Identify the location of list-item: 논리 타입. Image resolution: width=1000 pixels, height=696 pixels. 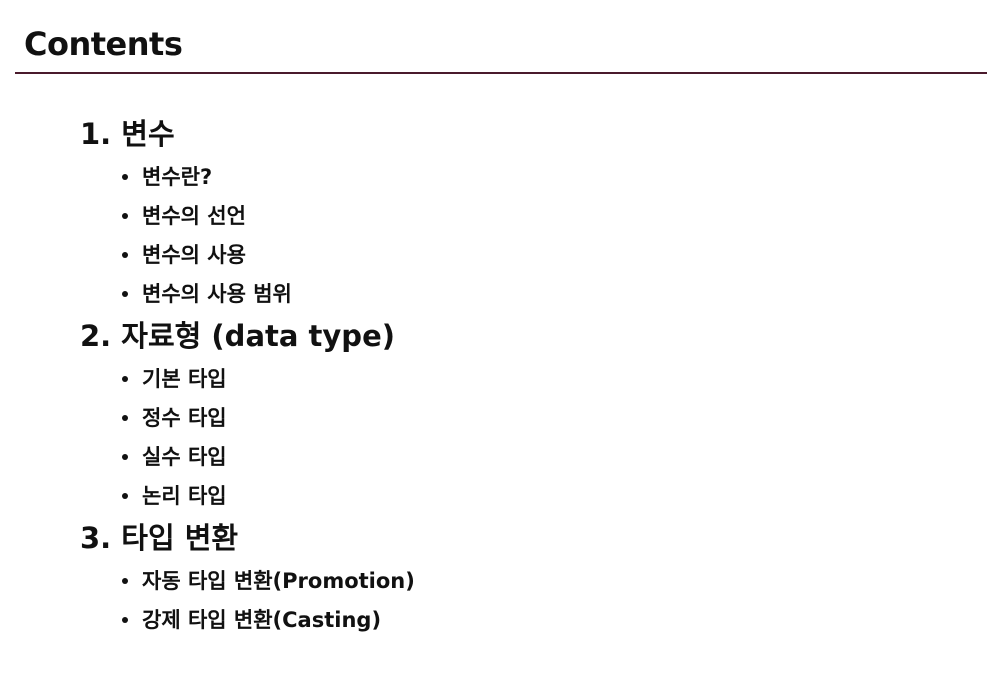
(520, 496).